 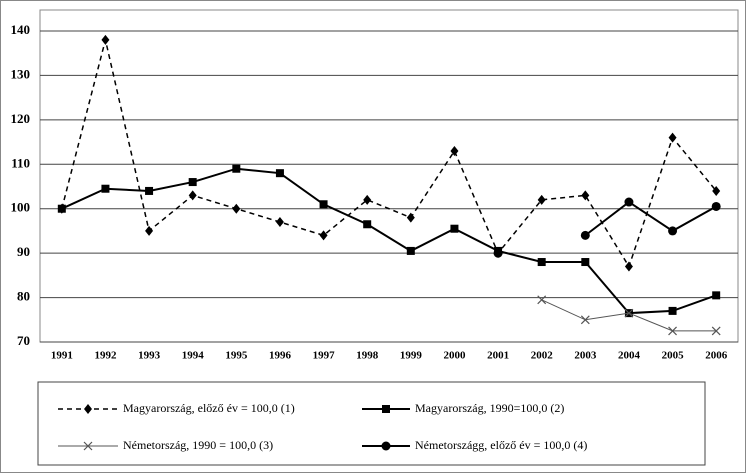 What do you see at coordinates (193, 356) in the screenshot?
I see `x-tick-label: 1994` at bounding box center [193, 356].